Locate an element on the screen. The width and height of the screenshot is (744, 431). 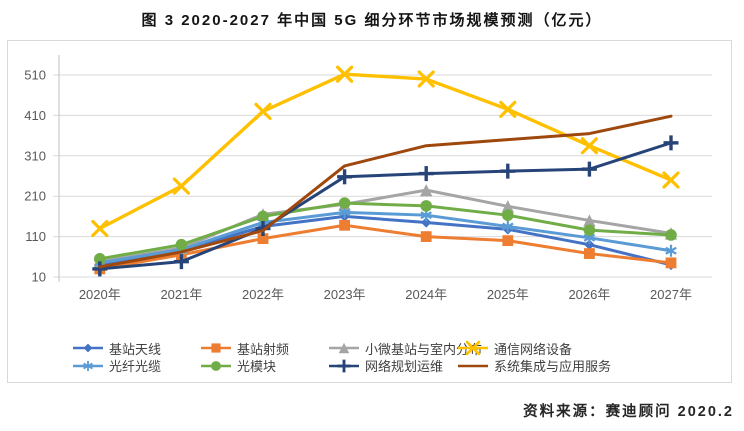
legend-marker-diamond-icon is located at coordinates (88, 348).